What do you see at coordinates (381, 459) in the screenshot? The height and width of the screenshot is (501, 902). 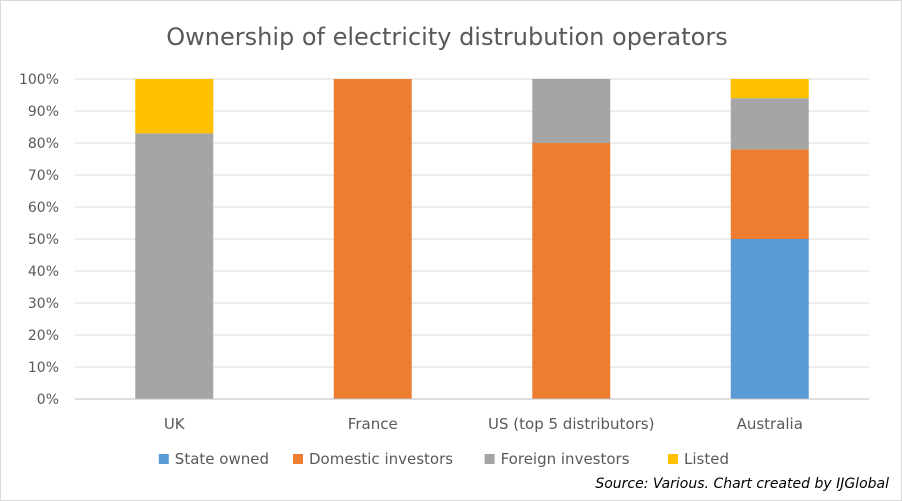 I see `legend-label: Domestic investors` at bounding box center [381, 459].